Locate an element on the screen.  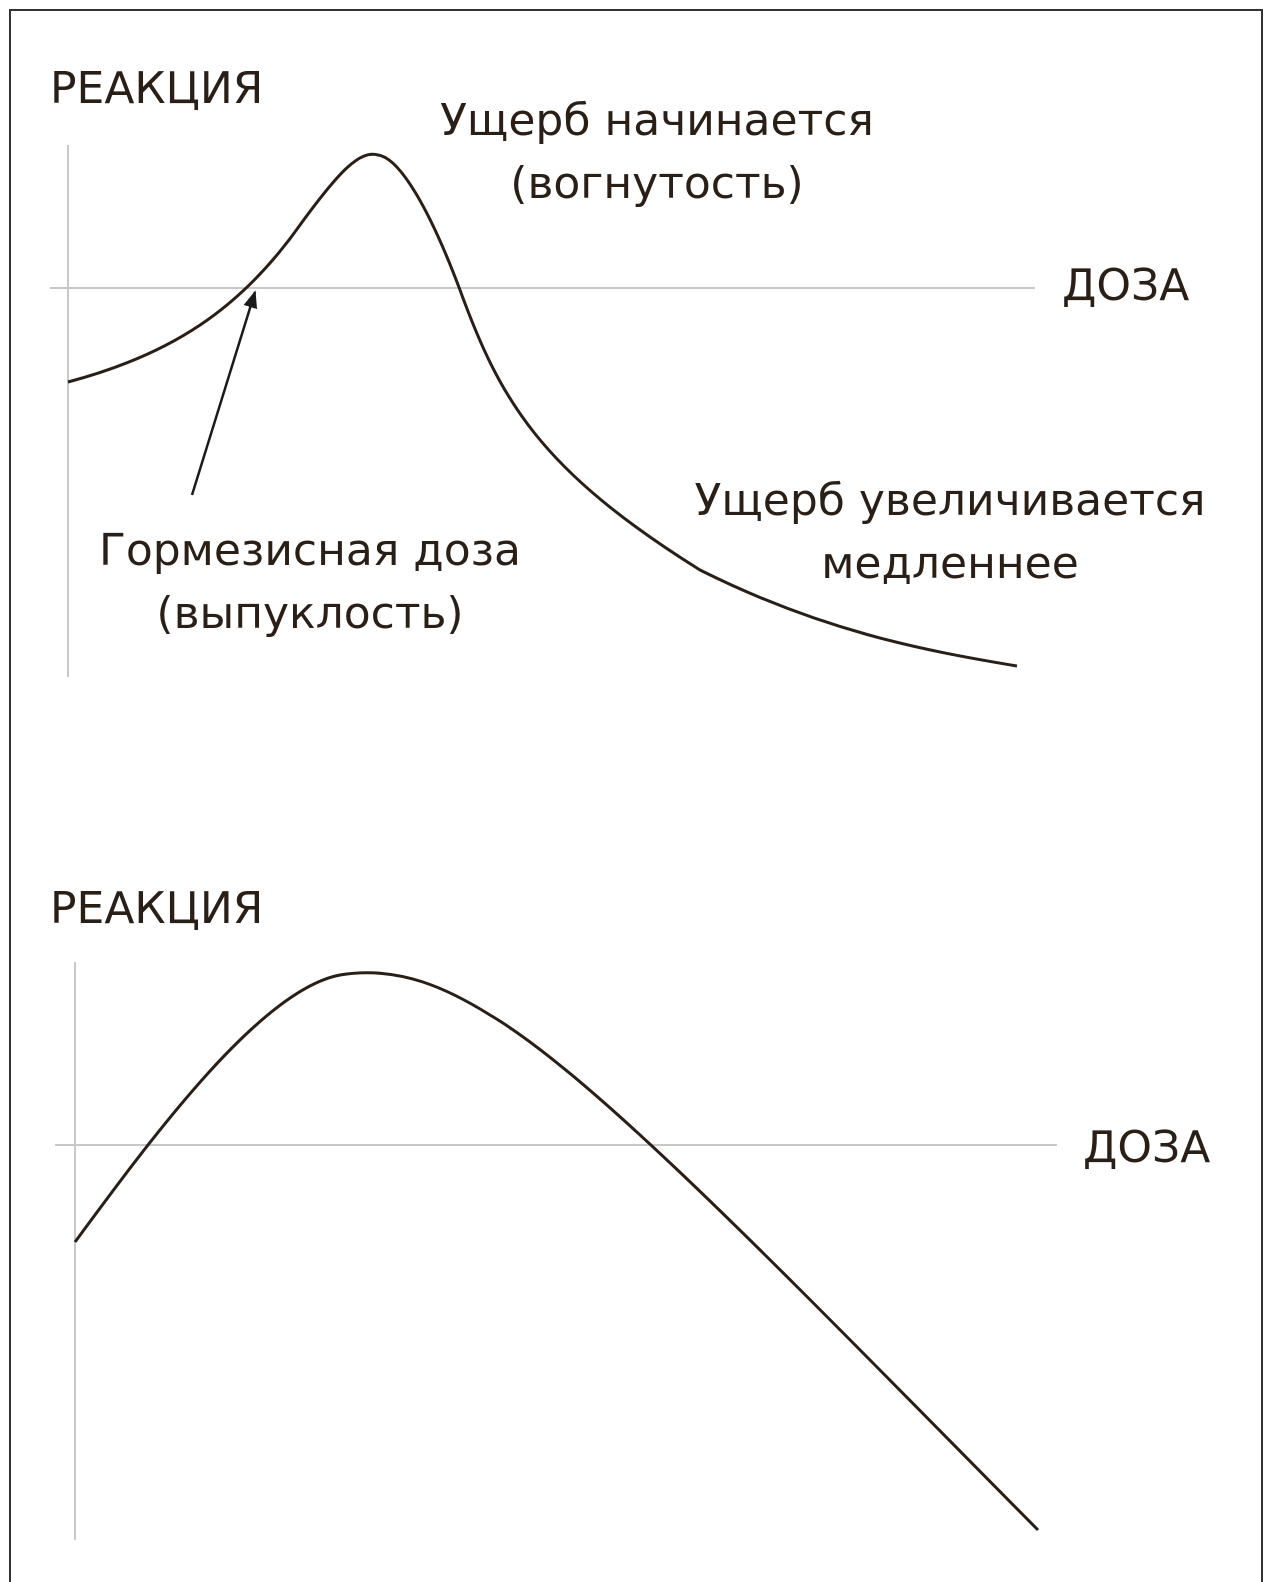
annotation: Гормезисная доза is located at coordinates (310, 550).